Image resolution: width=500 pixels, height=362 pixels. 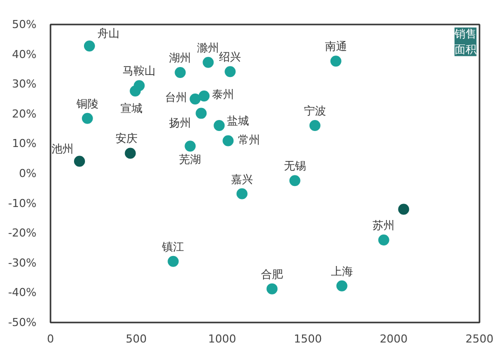 I want to click on y-tick-label: -20%, so click(x=22, y=233).